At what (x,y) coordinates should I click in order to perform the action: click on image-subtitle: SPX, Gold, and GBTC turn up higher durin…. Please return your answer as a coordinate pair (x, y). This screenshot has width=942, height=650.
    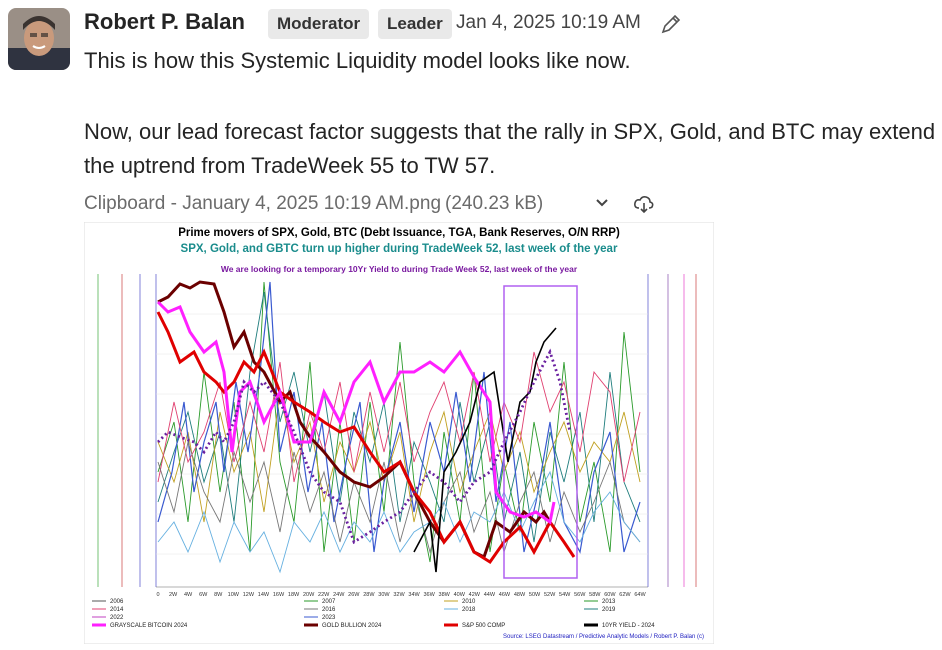
    Looking at the image, I should click on (399, 249).